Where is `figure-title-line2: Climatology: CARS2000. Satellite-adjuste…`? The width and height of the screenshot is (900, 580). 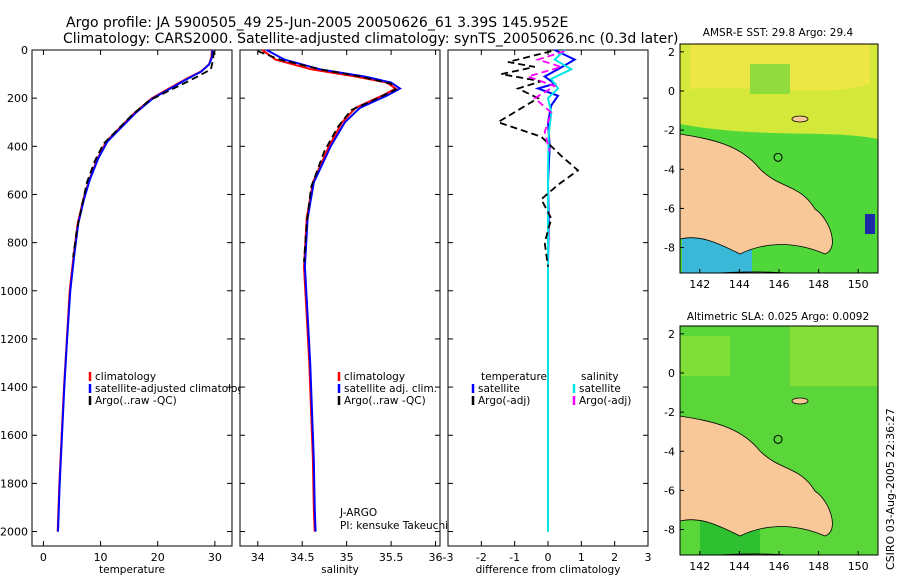 figure-title-line2: Climatology: CARS2000. Satellite-adjuste… is located at coordinates (370, 39).